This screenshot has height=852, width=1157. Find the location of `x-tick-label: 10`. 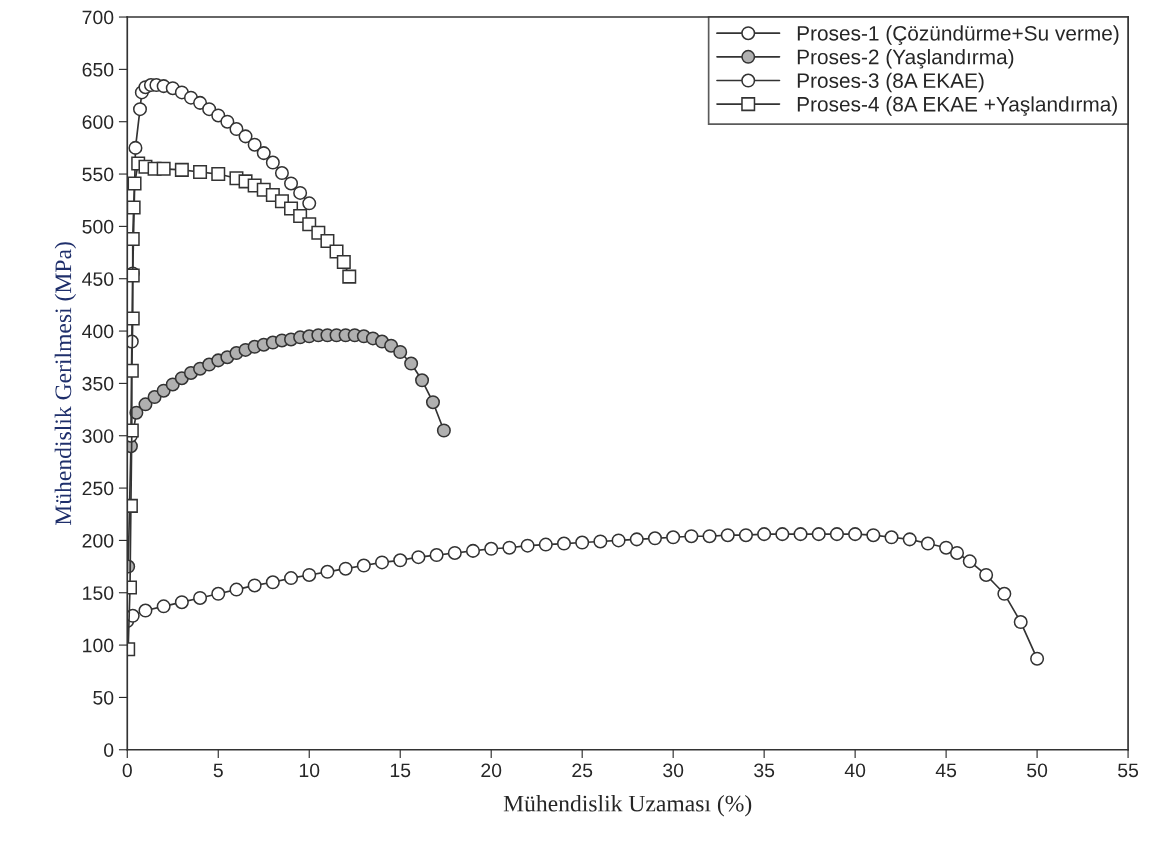

x-tick-label: 10 is located at coordinates (309, 770).